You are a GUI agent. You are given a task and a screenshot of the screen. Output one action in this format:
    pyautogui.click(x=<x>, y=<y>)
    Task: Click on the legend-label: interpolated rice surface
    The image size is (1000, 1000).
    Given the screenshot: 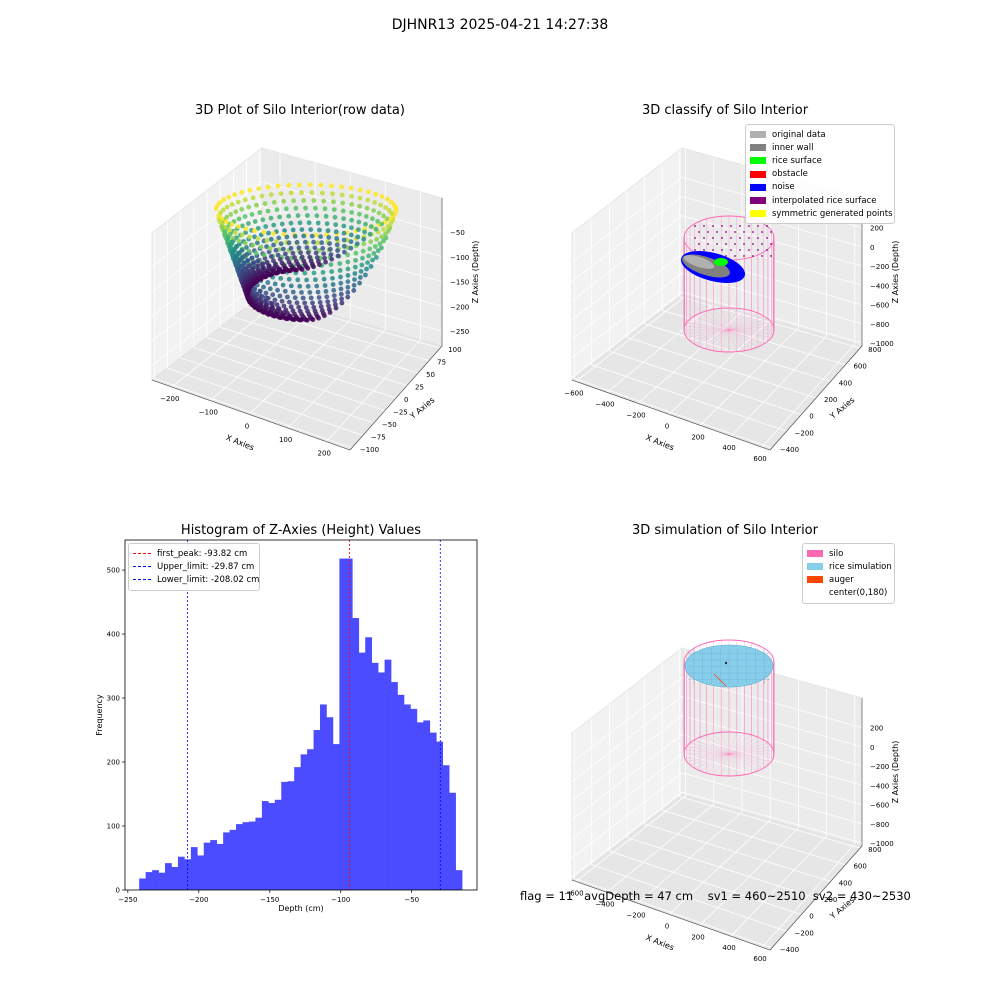 What is the action you would take?
    pyautogui.click(x=824, y=200)
    